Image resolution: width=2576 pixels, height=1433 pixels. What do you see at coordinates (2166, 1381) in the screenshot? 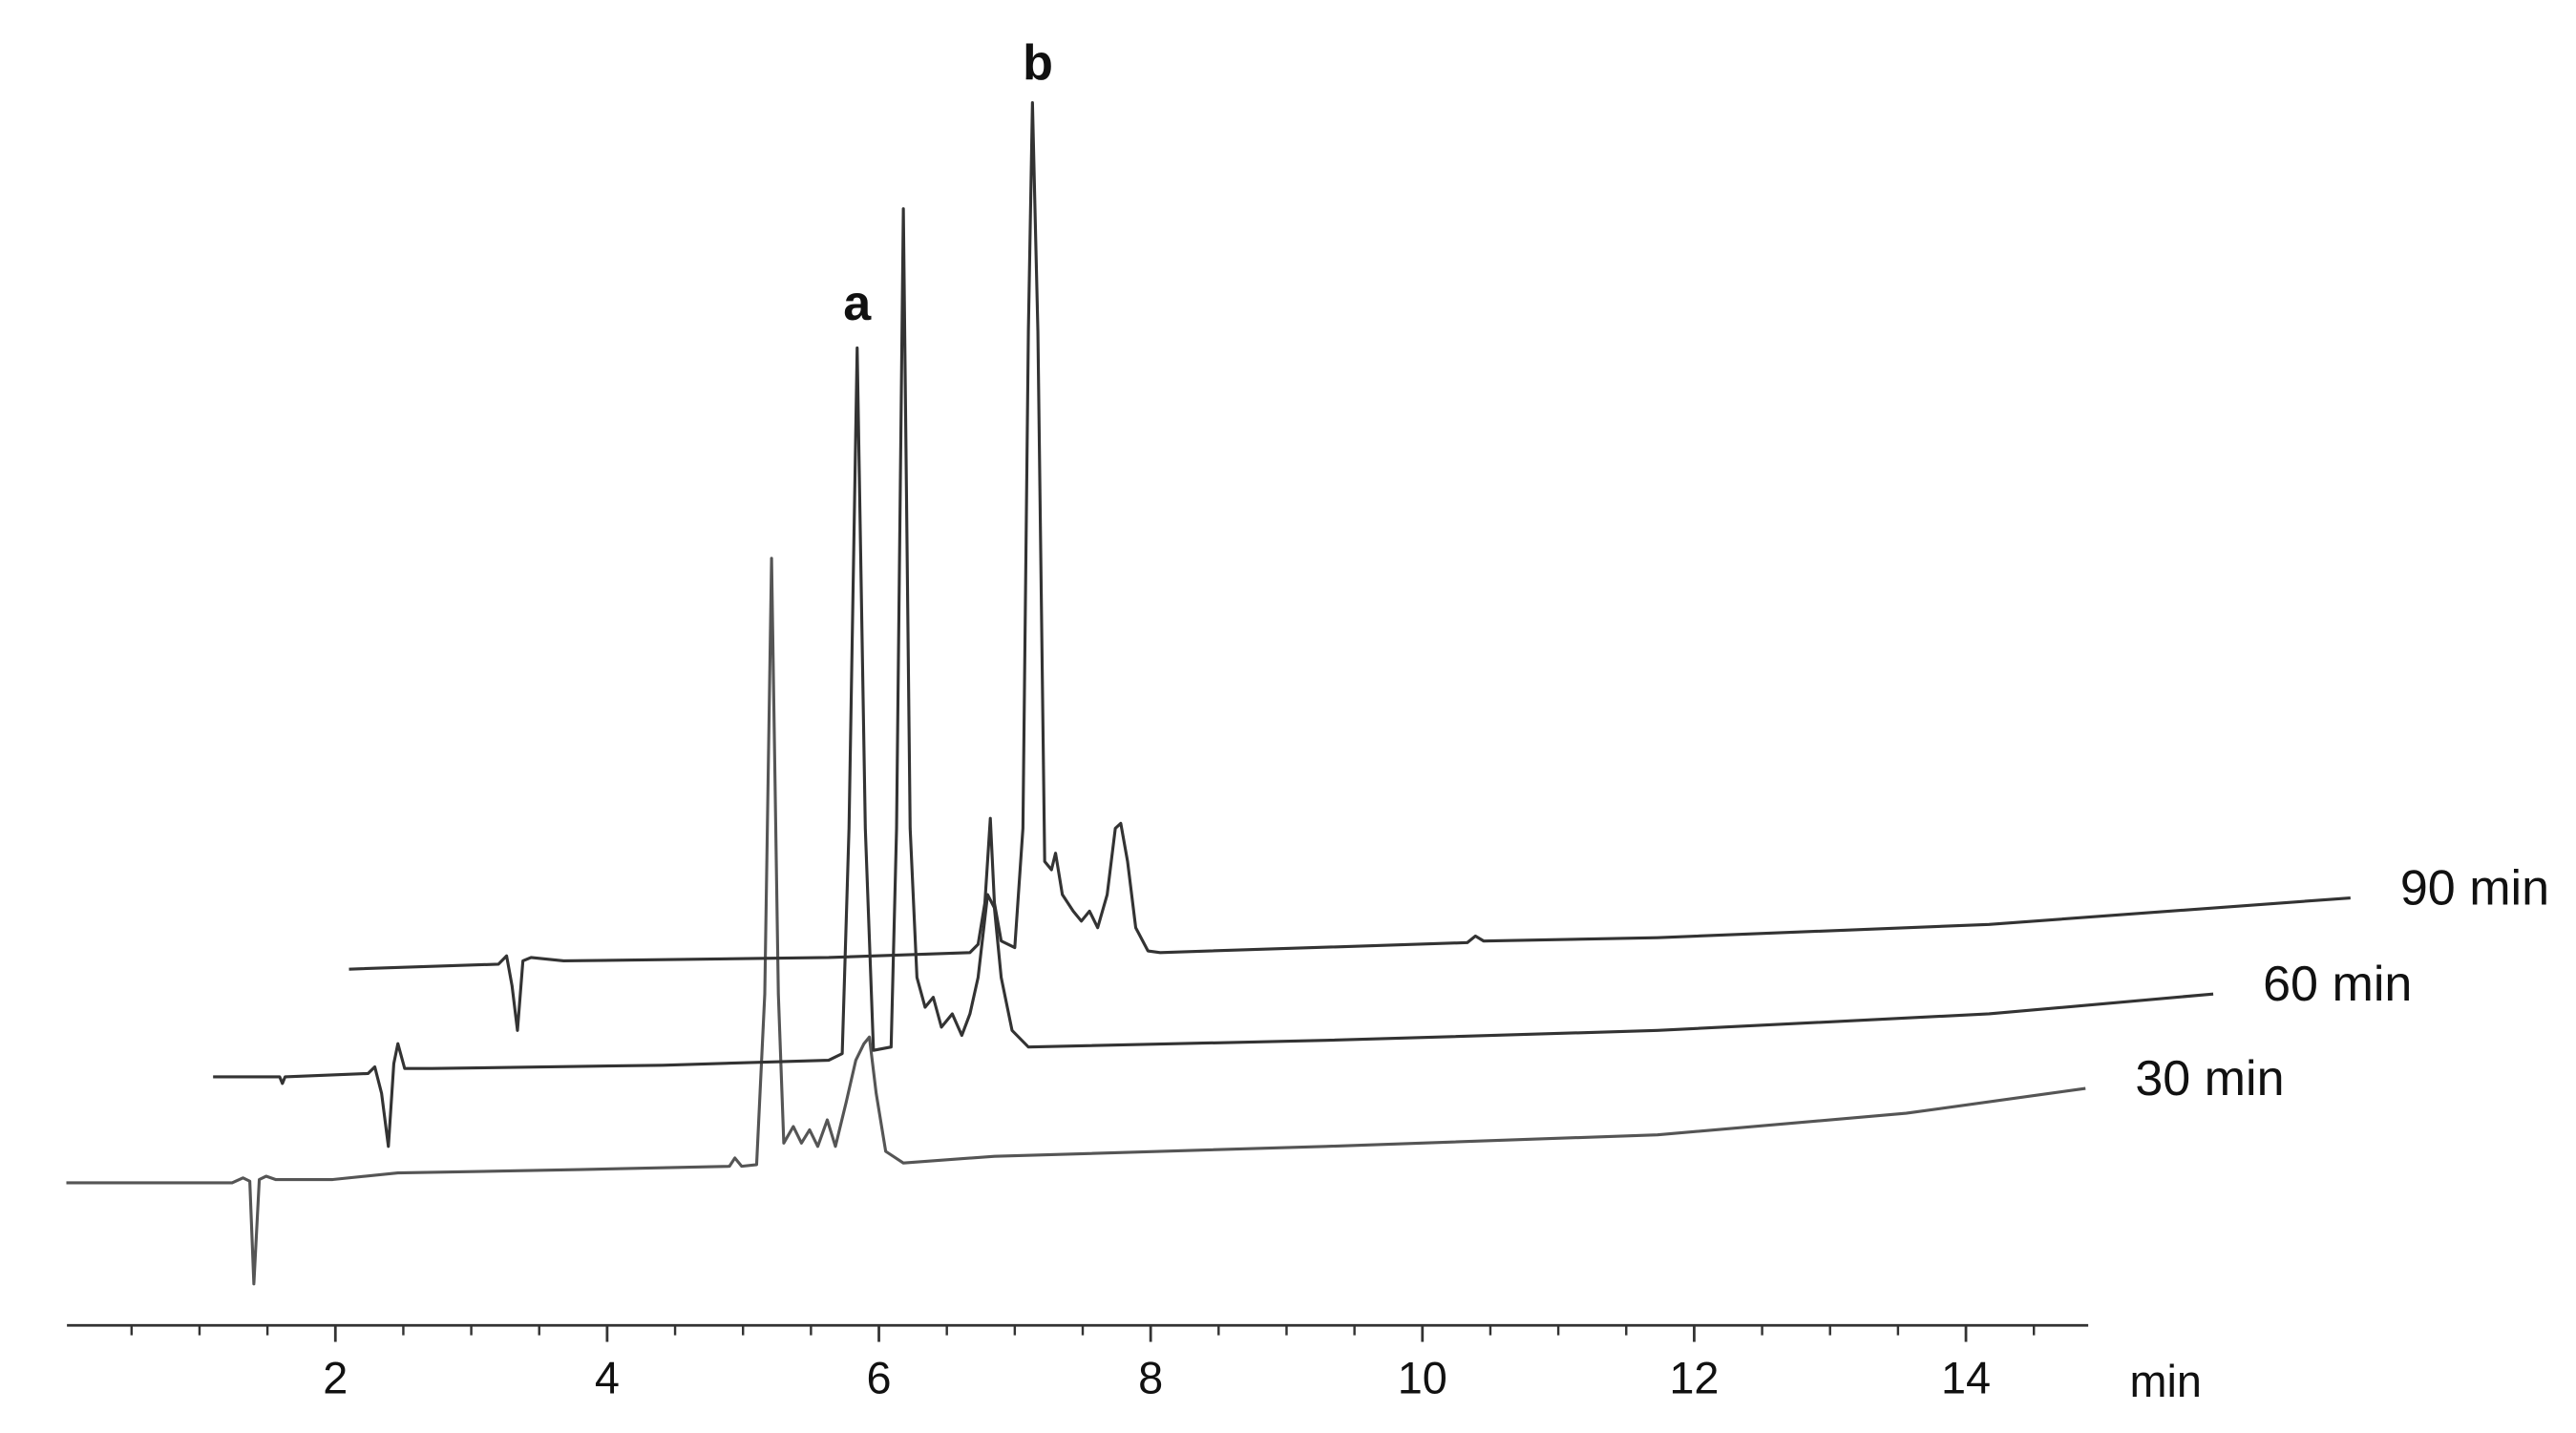
I see `x-axis-label: min` at bounding box center [2166, 1381].